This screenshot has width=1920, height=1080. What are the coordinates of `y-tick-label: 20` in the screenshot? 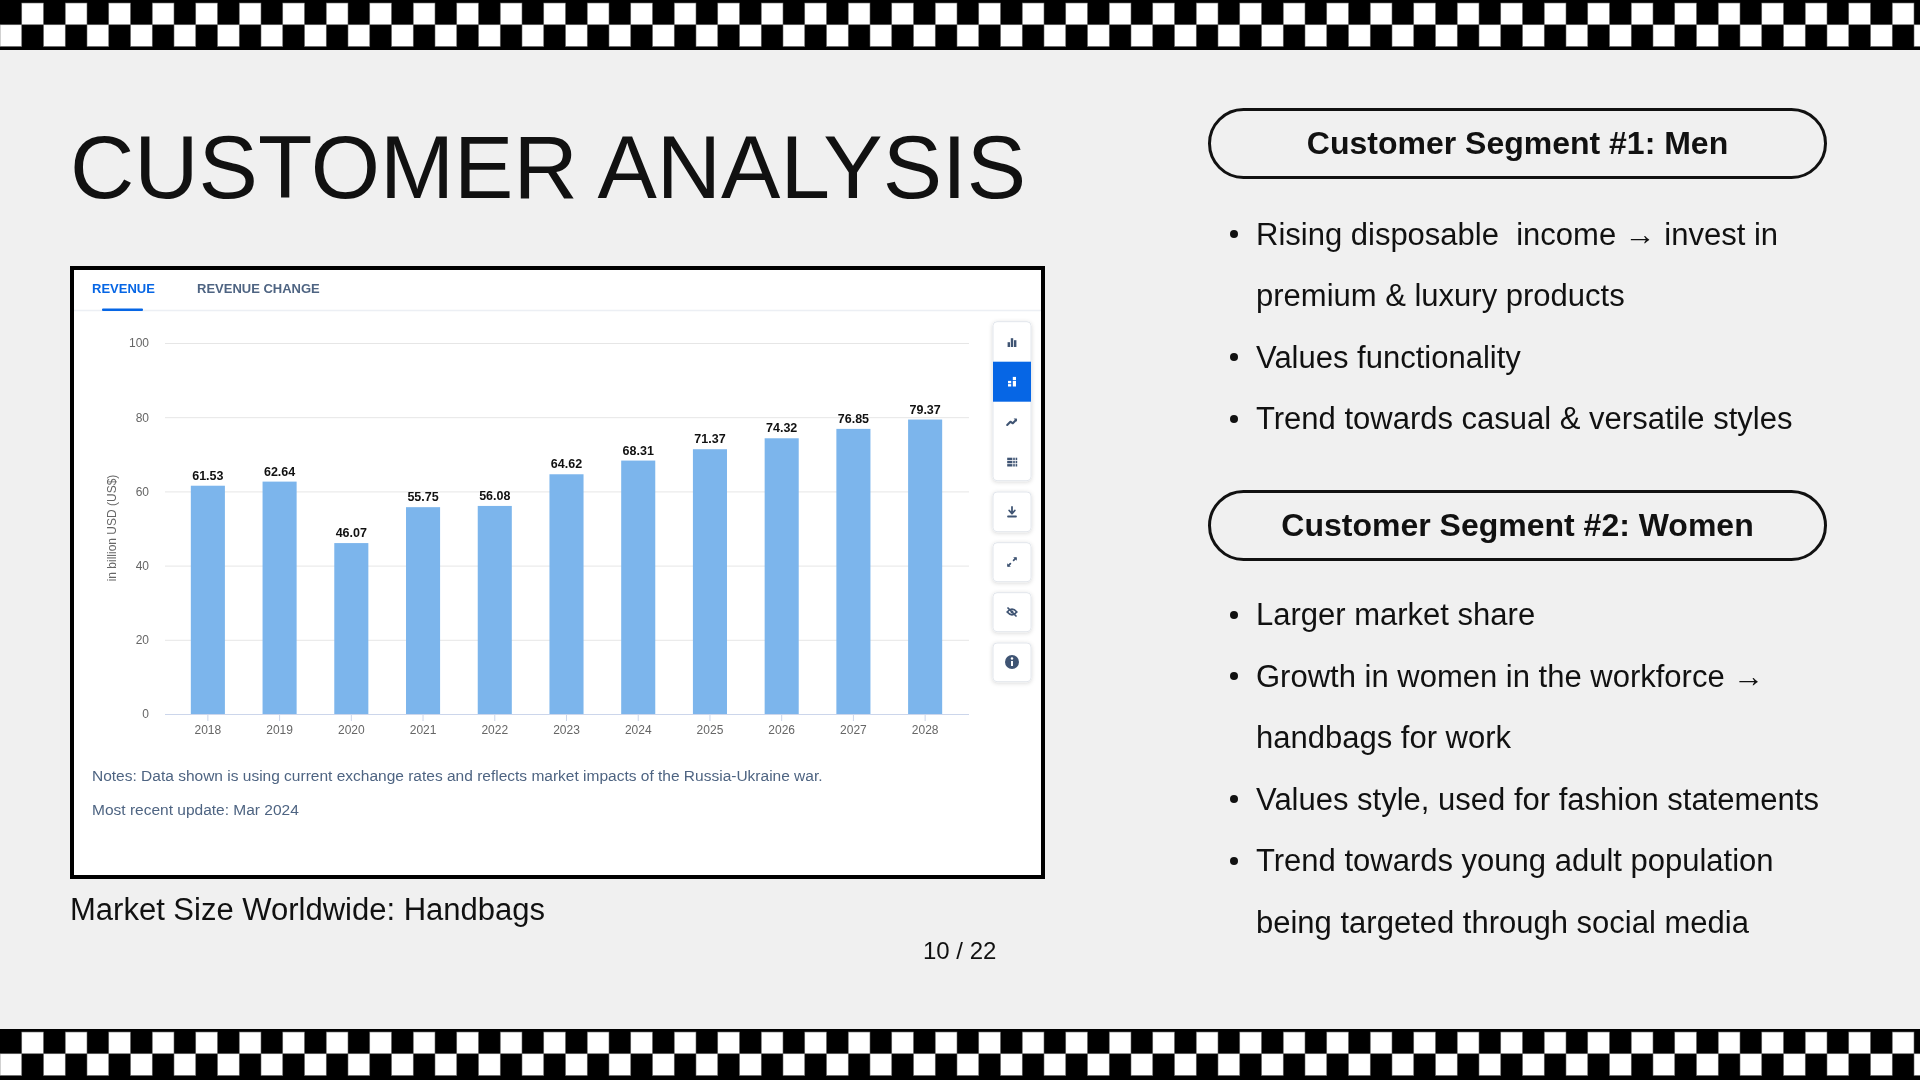 It's located at (142, 640).